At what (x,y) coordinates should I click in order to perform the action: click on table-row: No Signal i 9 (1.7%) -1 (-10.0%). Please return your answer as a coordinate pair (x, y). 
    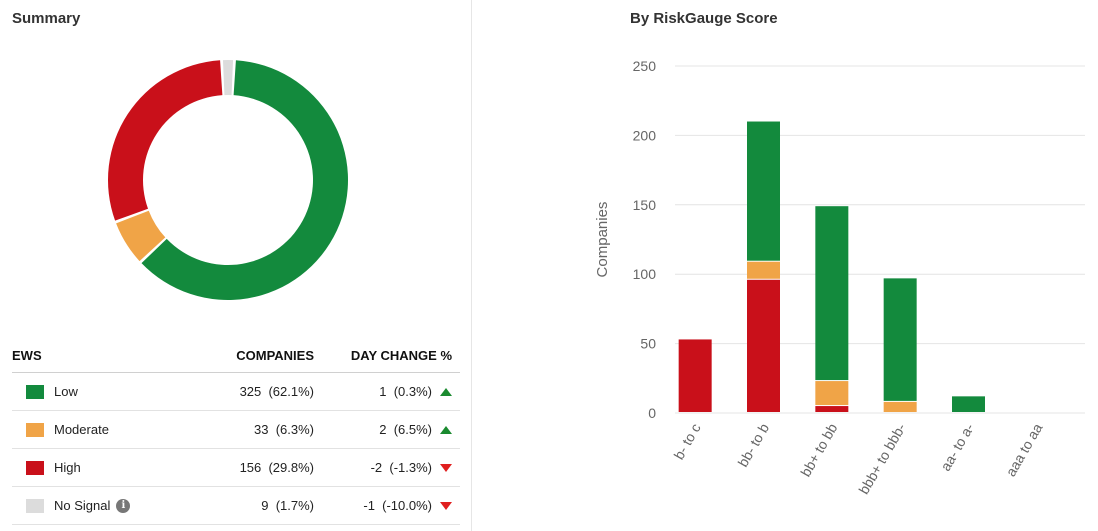
    Looking at the image, I should click on (236, 505).